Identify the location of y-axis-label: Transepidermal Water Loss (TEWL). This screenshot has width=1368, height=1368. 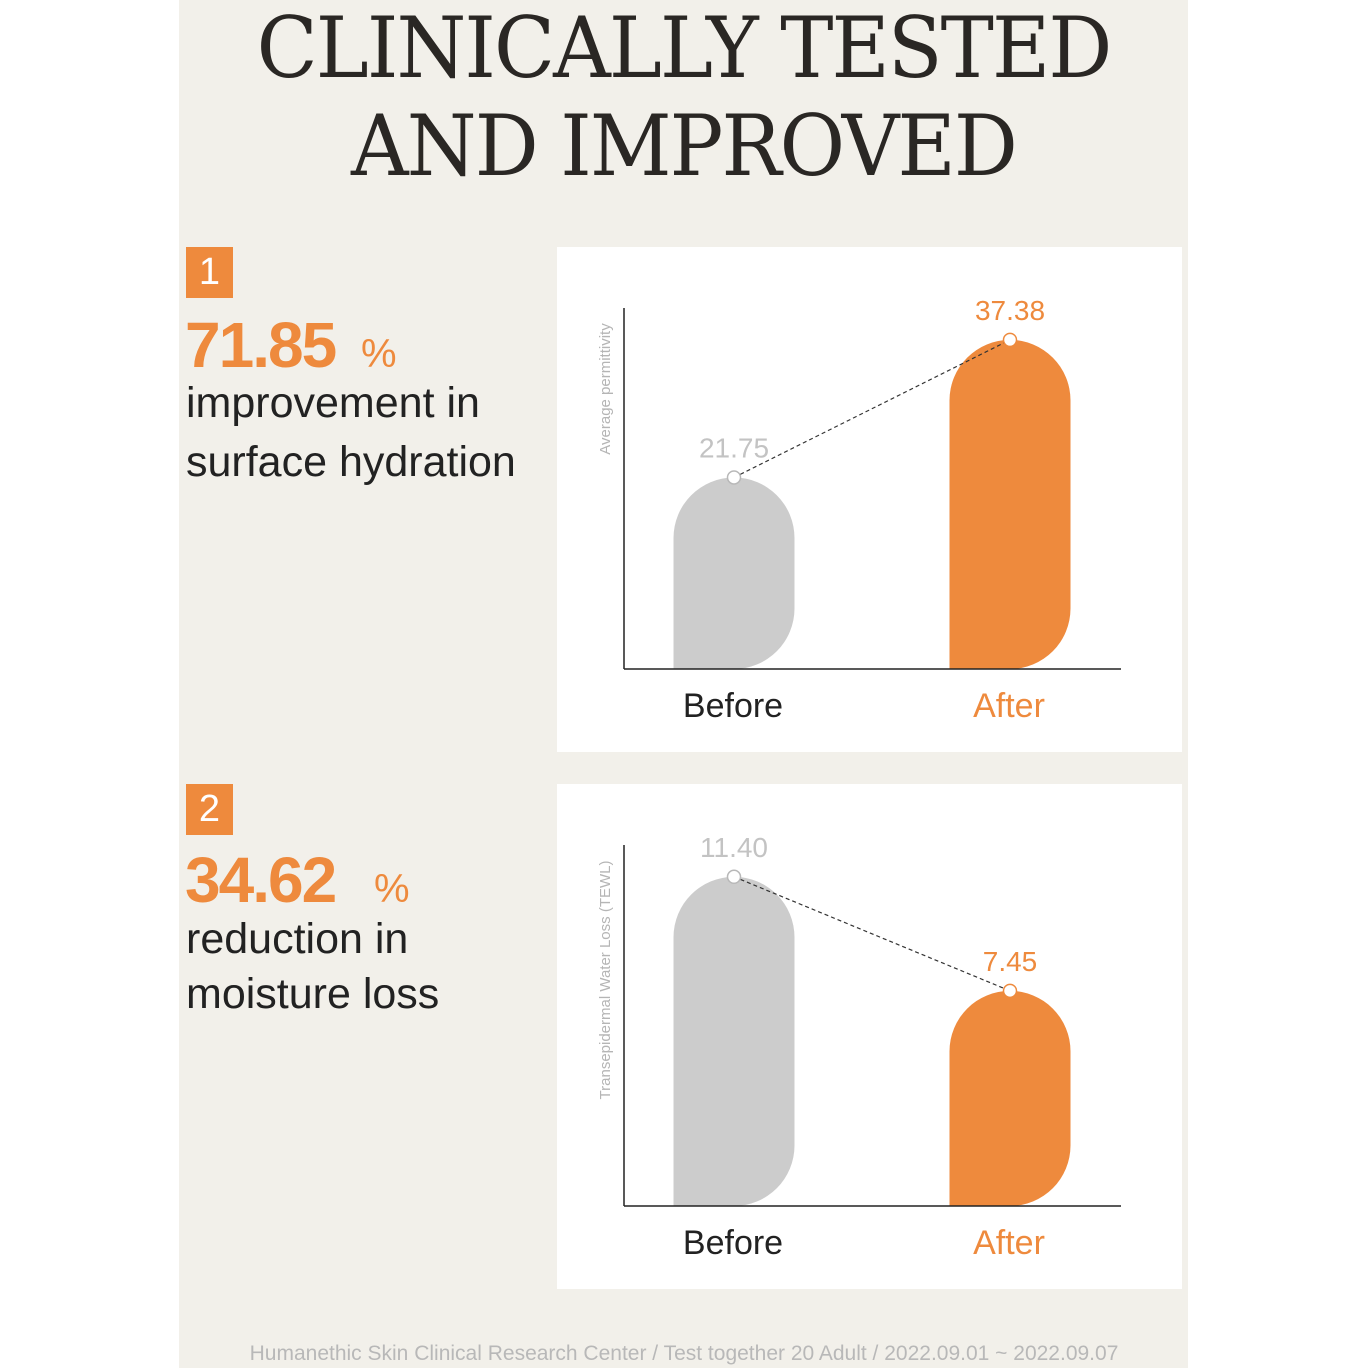
(605, 980).